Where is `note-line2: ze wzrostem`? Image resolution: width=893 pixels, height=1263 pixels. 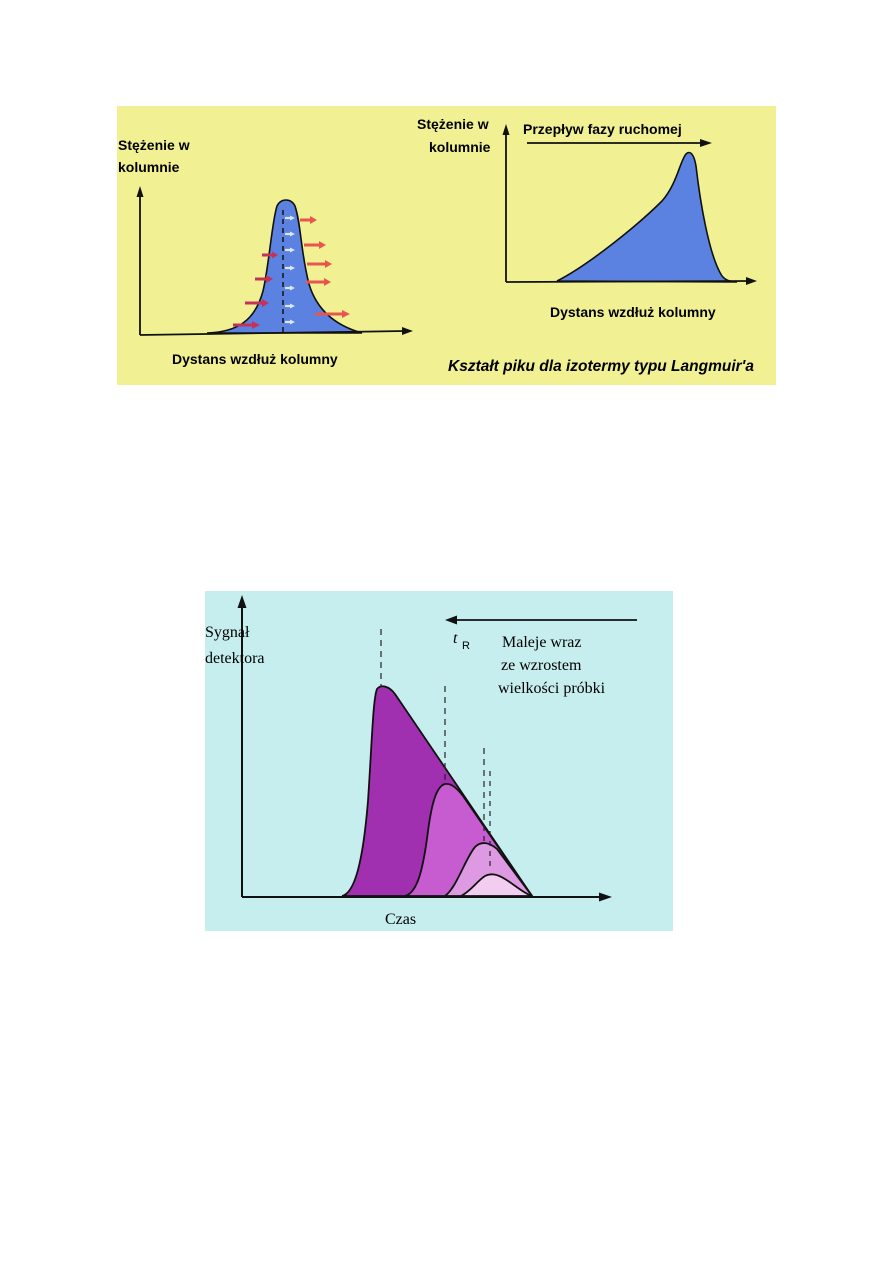 note-line2: ze wzrostem is located at coordinates (541, 665).